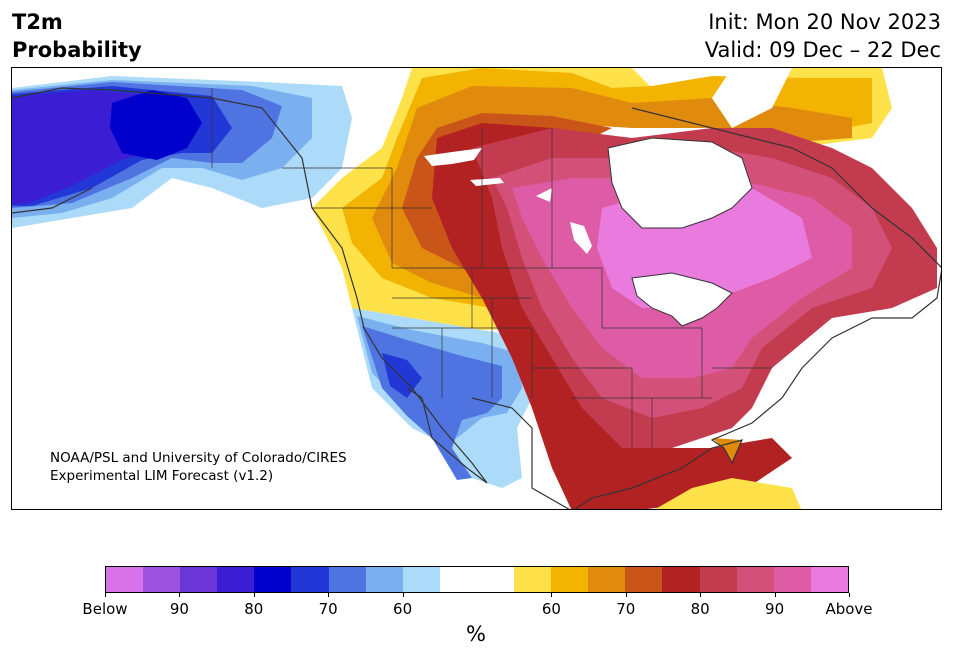 This screenshot has width=953, height=659. Describe the element at coordinates (77, 36) in the screenshot. I see `map-title: T2m Probability` at that location.